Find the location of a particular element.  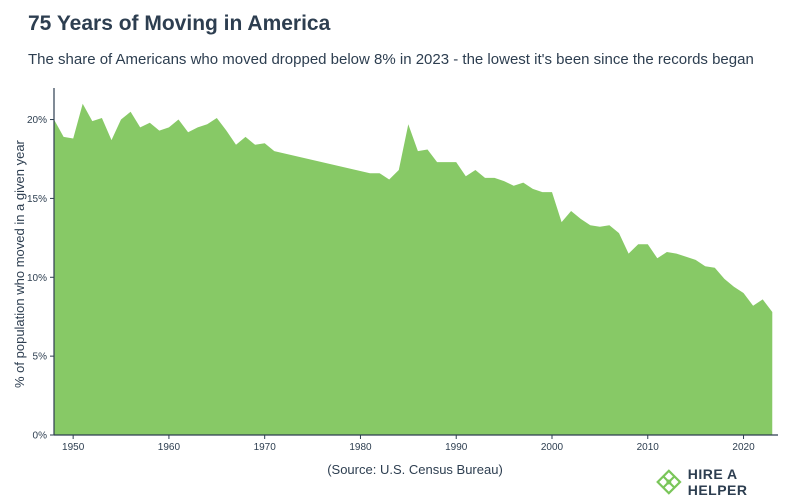

x-tick-label: 1990 is located at coordinates (456, 447).